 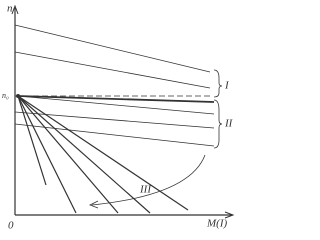 What do you see at coordinates (216, 224) in the screenshot?
I see `x-label: M(I)` at bounding box center [216, 224].